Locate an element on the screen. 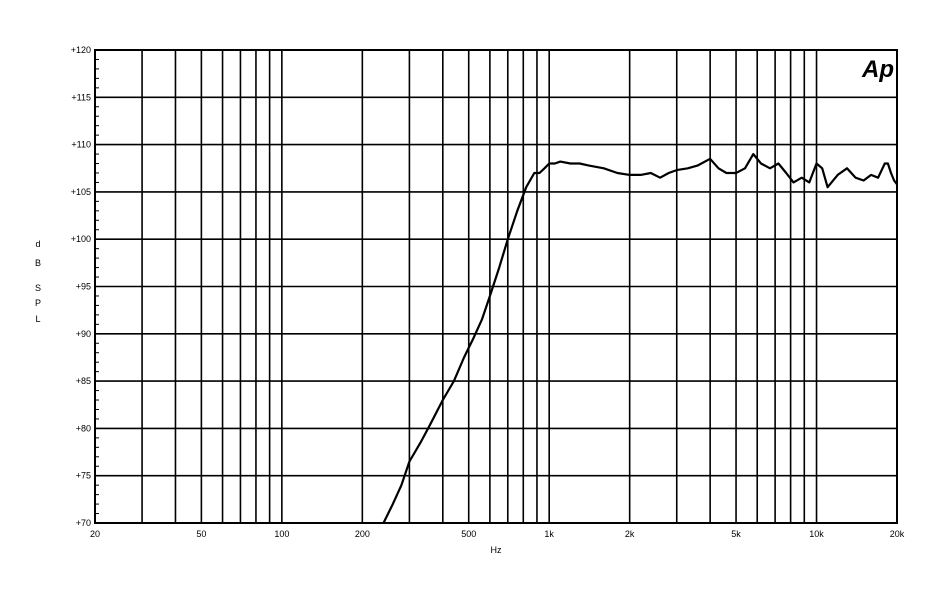 The image size is (940, 600). x-tick-label: 2k is located at coordinates (630, 534).